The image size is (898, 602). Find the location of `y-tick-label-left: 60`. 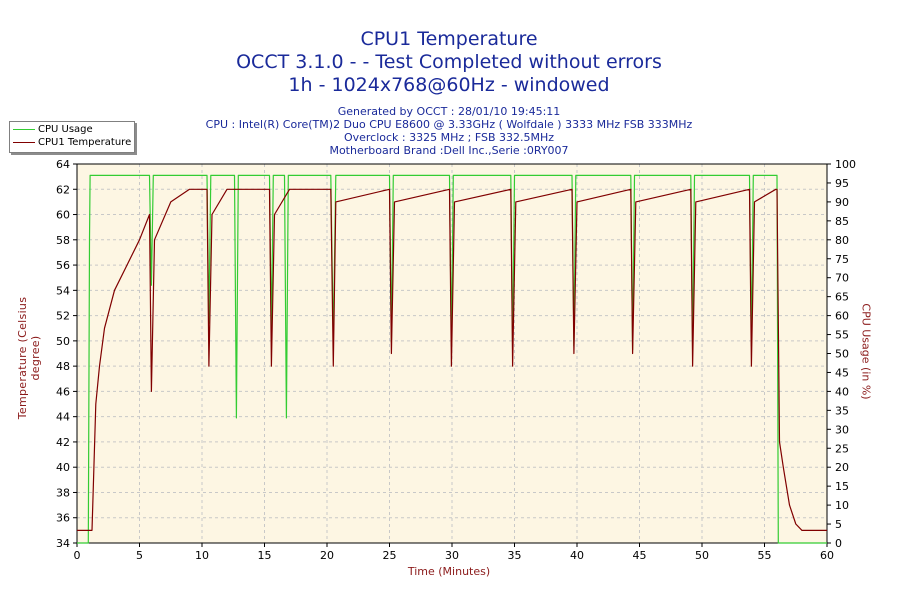

y-tick-label-left: 60 is located at coordinates (63, 215).